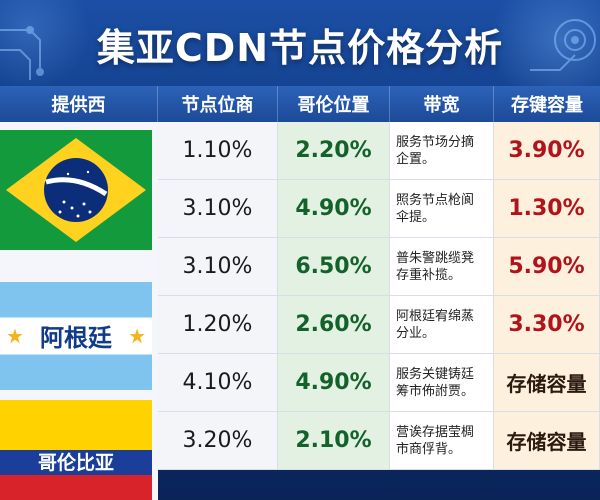 This screenshot has width=600, height=500. I want to click on node-price-cell: 1.20%, so click(218, 325).